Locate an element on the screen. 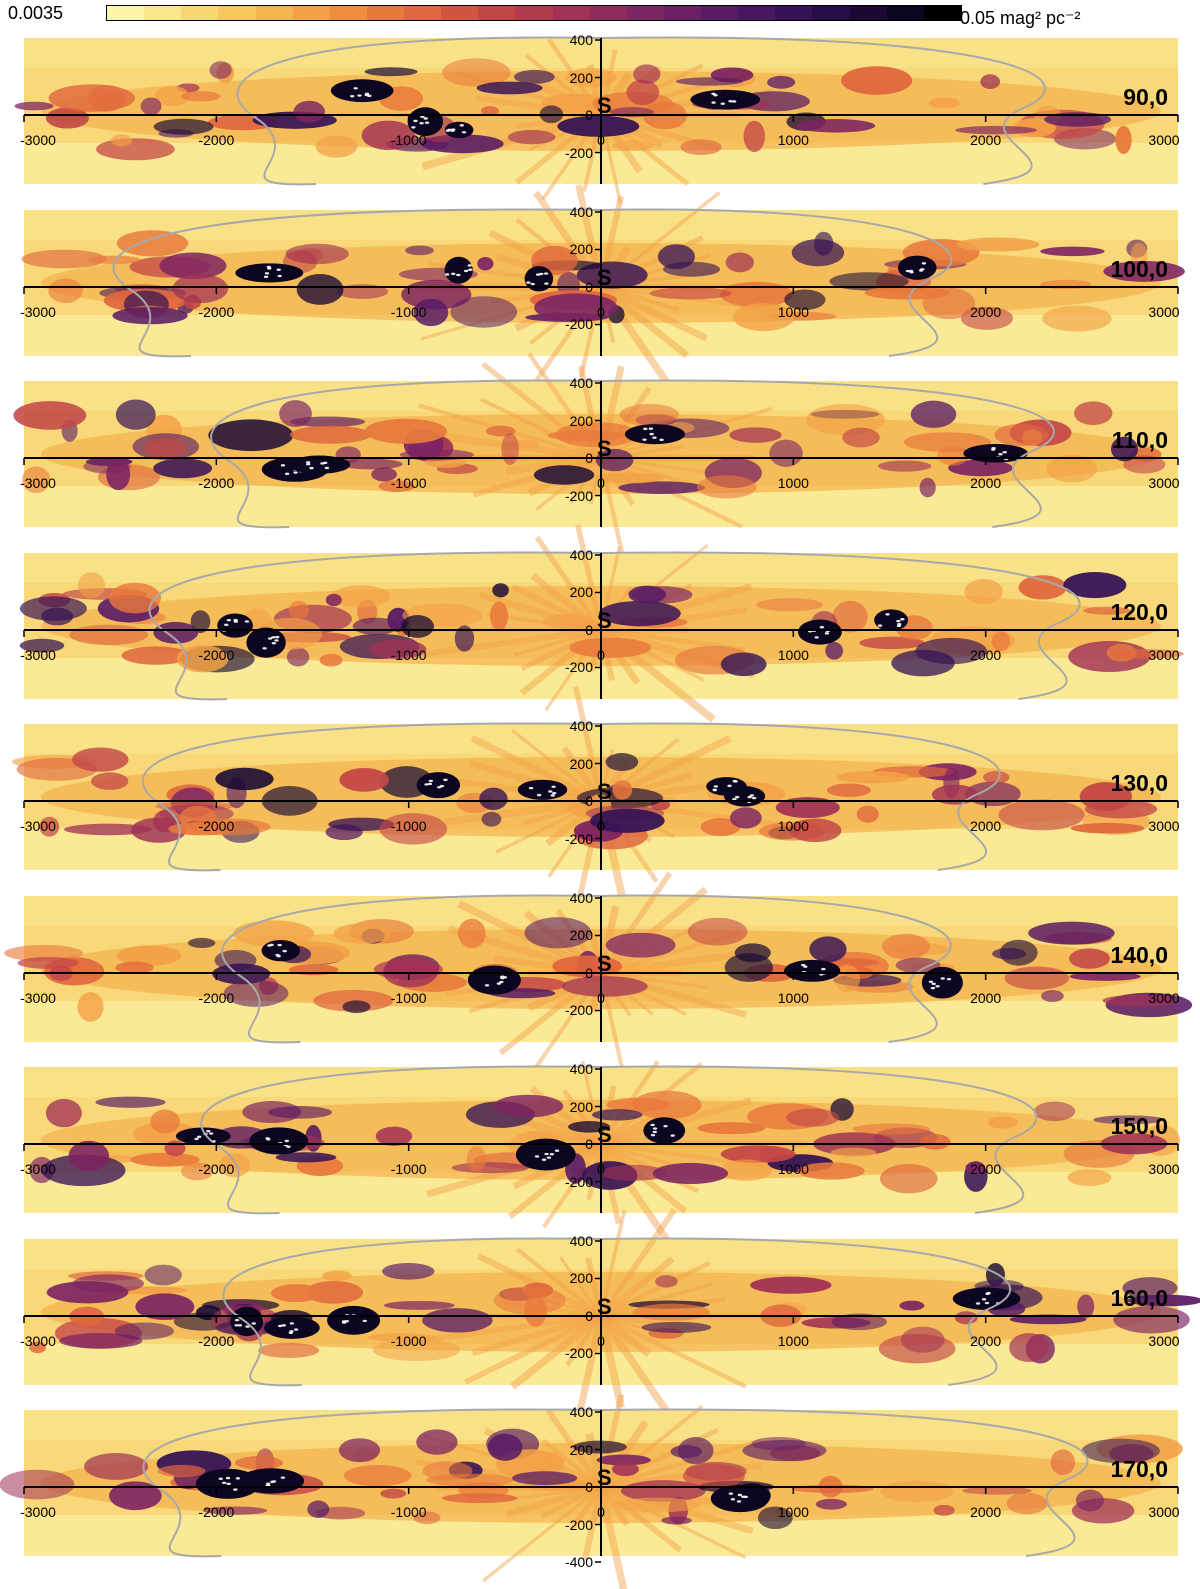  panel-longitude-label: 170,0 is located at coordinates (1139, 1469).